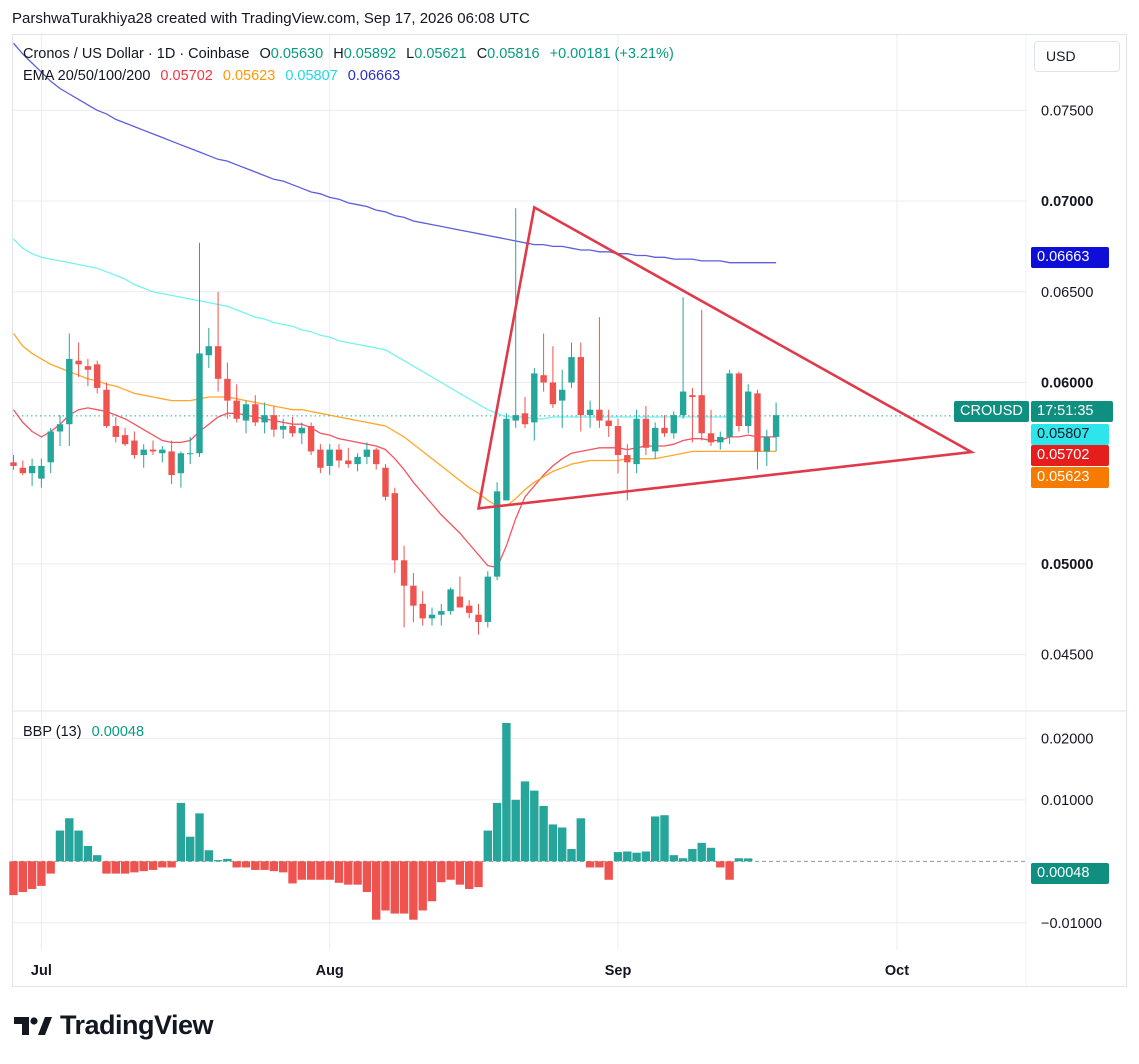 The image size is (1139, 1064). Describe the element at coordinates (311, 76) in the screenshot. I see `ema100-value: 0.05807` at that location.